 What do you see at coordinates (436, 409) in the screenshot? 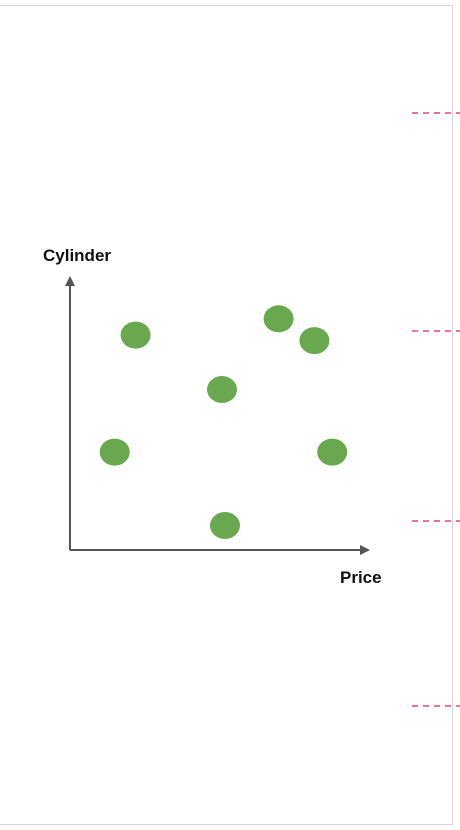
I see `guide-dashes` at bounding box center [436, 409].